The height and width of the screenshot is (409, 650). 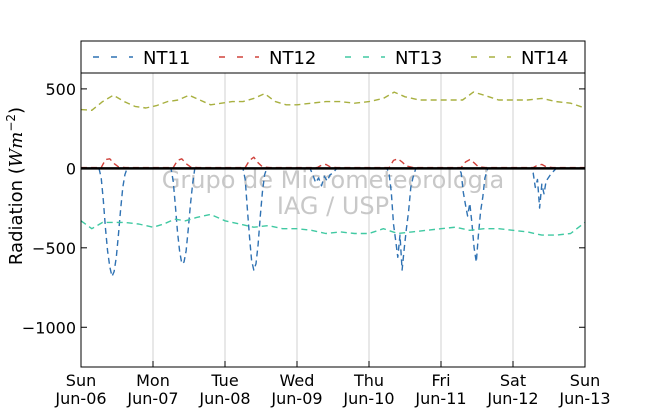 I want to click on watermark-line-1: Grupo de Micrometeorologia, so click(x=333, y=180).